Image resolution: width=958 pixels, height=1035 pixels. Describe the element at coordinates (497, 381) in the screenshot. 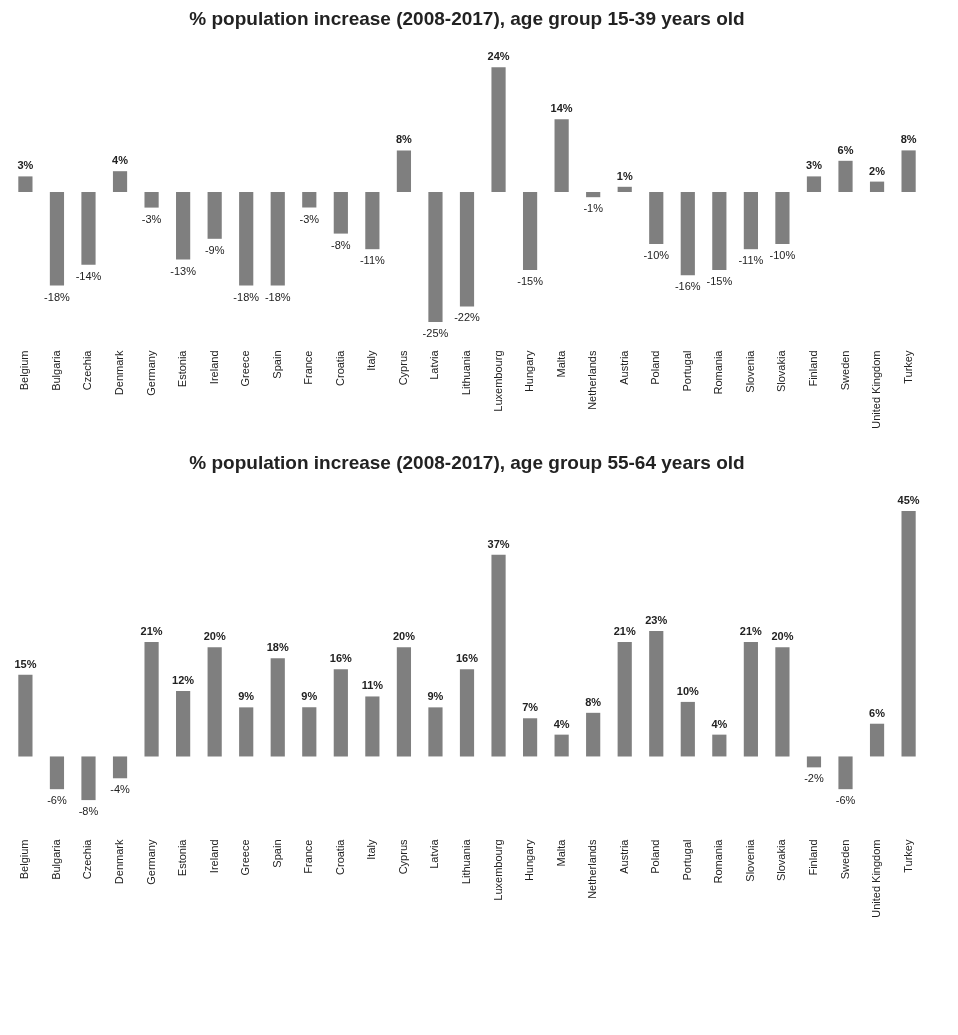

I see `x-tick-label: Luxembourg` at that location.